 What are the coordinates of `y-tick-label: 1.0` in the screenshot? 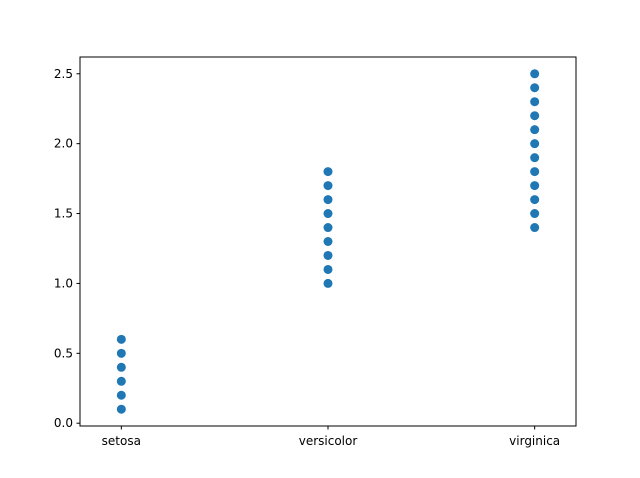 It's located at (63, 283).